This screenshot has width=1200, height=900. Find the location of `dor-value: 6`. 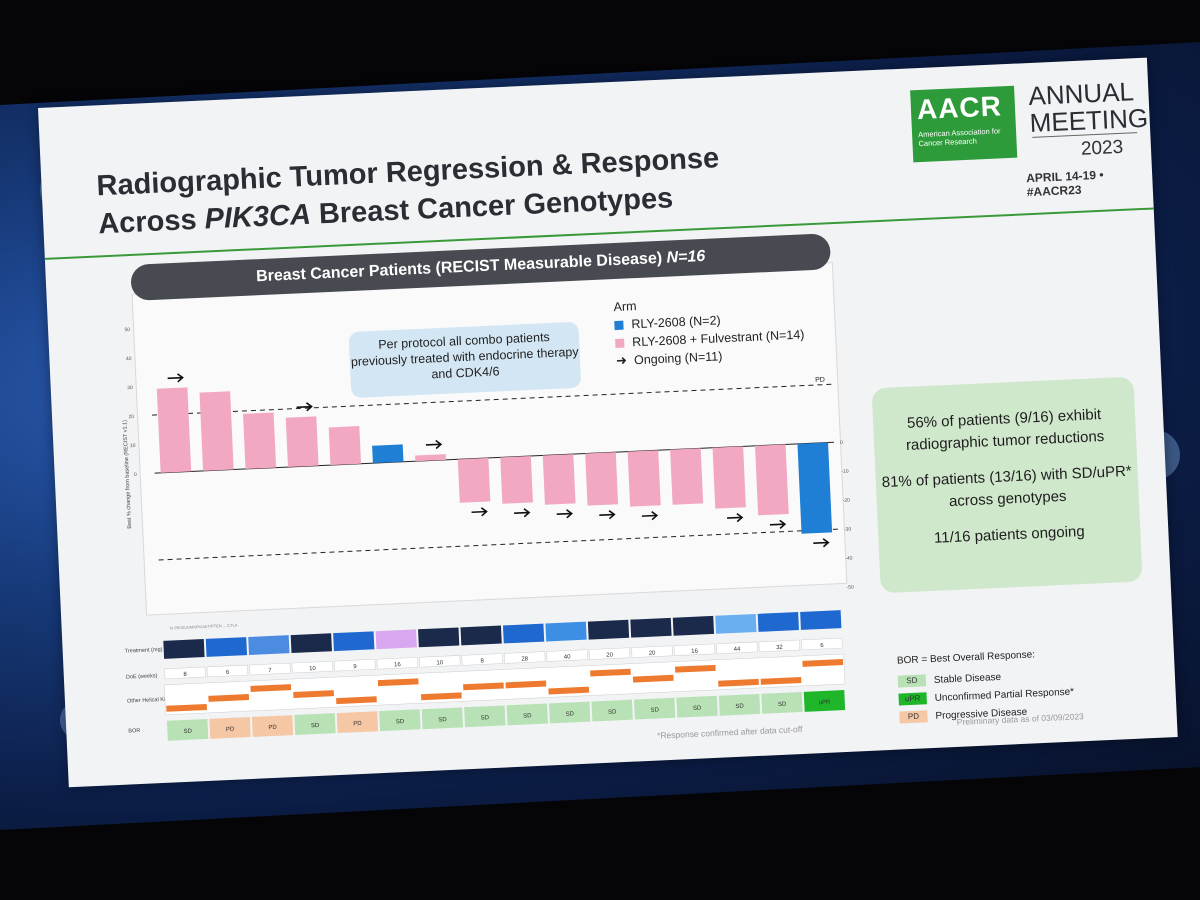

dor-value: 6 is located at coordinates (822, 646).